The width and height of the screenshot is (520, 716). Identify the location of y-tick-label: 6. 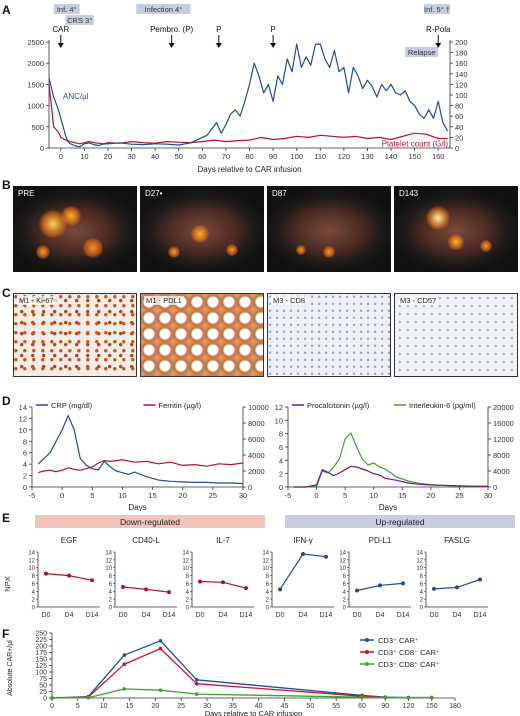
(268, 585).